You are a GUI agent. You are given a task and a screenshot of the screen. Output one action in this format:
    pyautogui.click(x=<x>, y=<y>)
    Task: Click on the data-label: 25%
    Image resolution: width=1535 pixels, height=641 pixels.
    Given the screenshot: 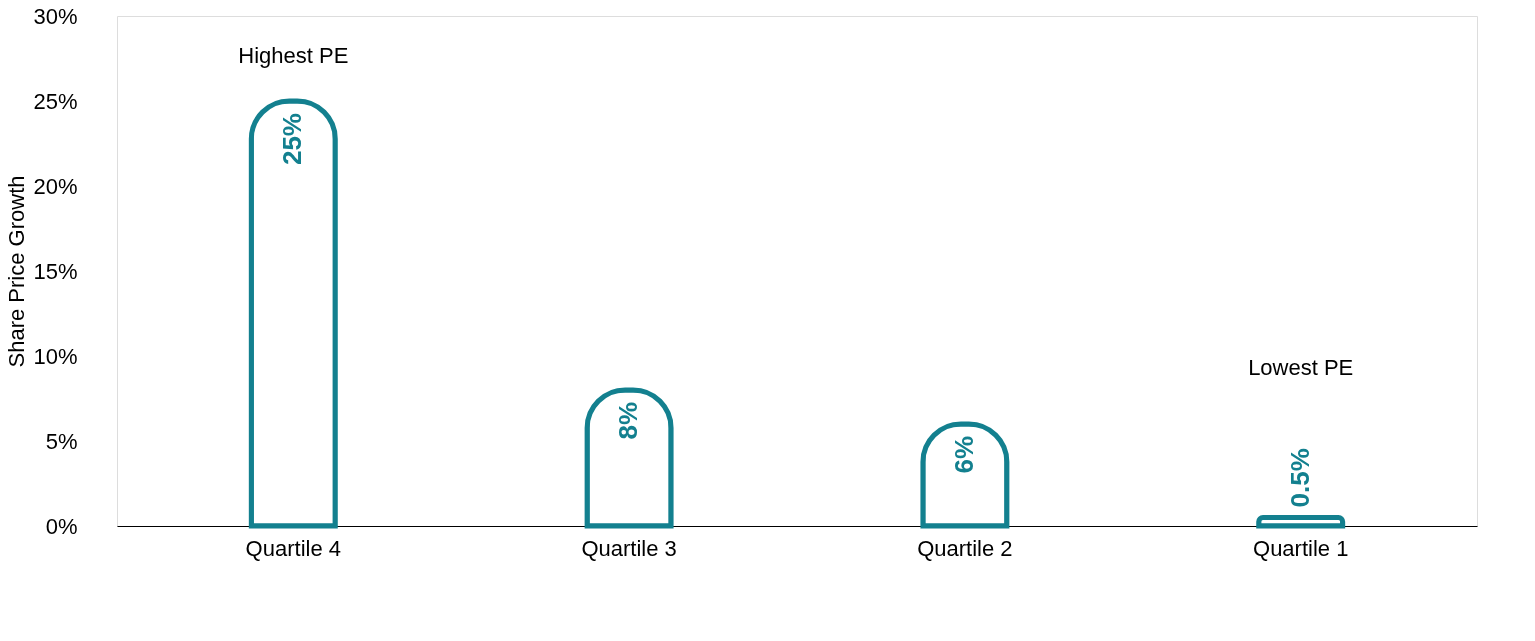 What is the action you would take?
    pyautogui.click(x=292, y=139)
    